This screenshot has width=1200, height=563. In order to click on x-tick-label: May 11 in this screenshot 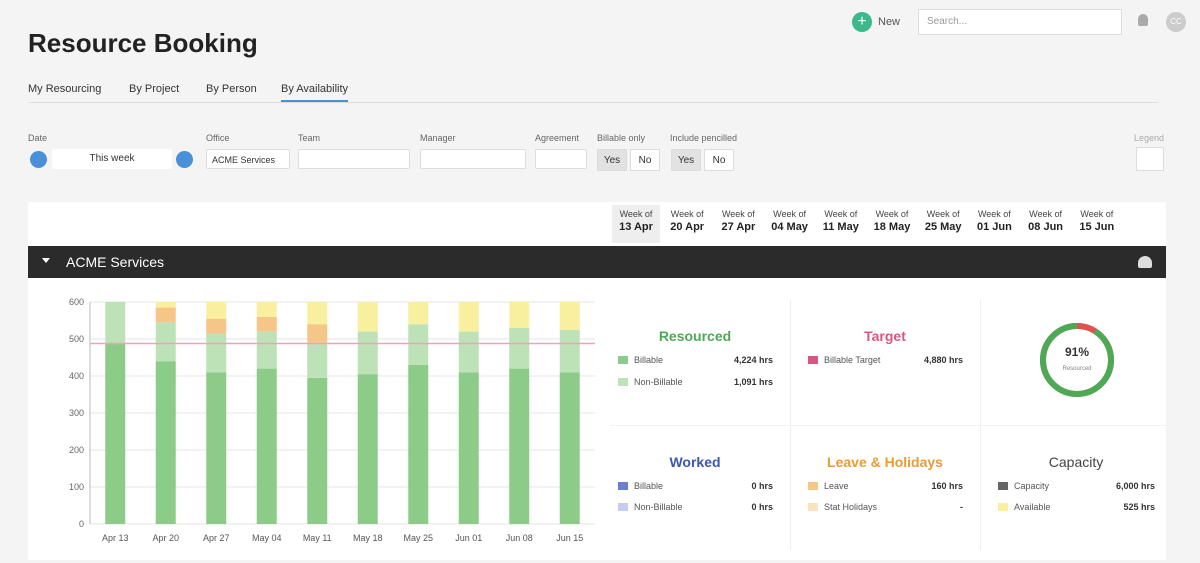, I will do `click(317, 538)`.